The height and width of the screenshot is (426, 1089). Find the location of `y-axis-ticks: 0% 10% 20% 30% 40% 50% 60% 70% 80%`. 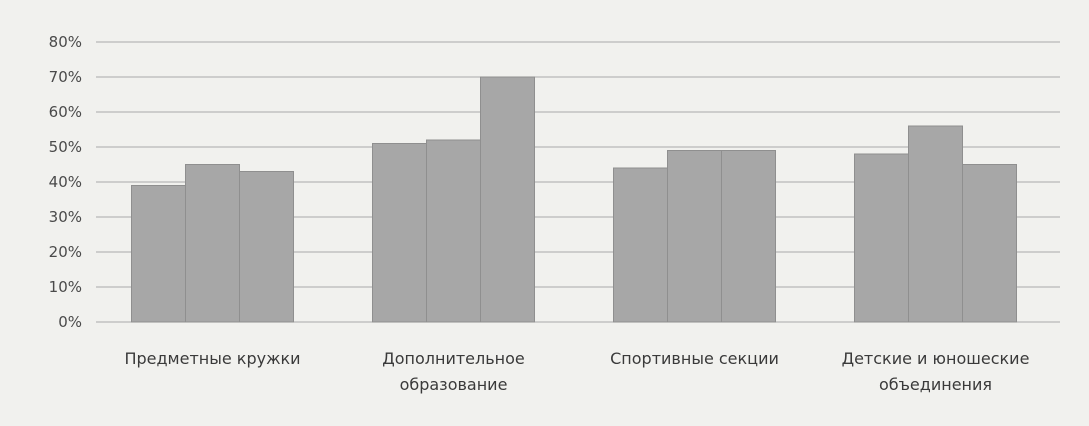

y-axis-ticks: 0% 10% 20% 30% 40% 50% 60% 70% 80% is located at coordinates (65, 182).